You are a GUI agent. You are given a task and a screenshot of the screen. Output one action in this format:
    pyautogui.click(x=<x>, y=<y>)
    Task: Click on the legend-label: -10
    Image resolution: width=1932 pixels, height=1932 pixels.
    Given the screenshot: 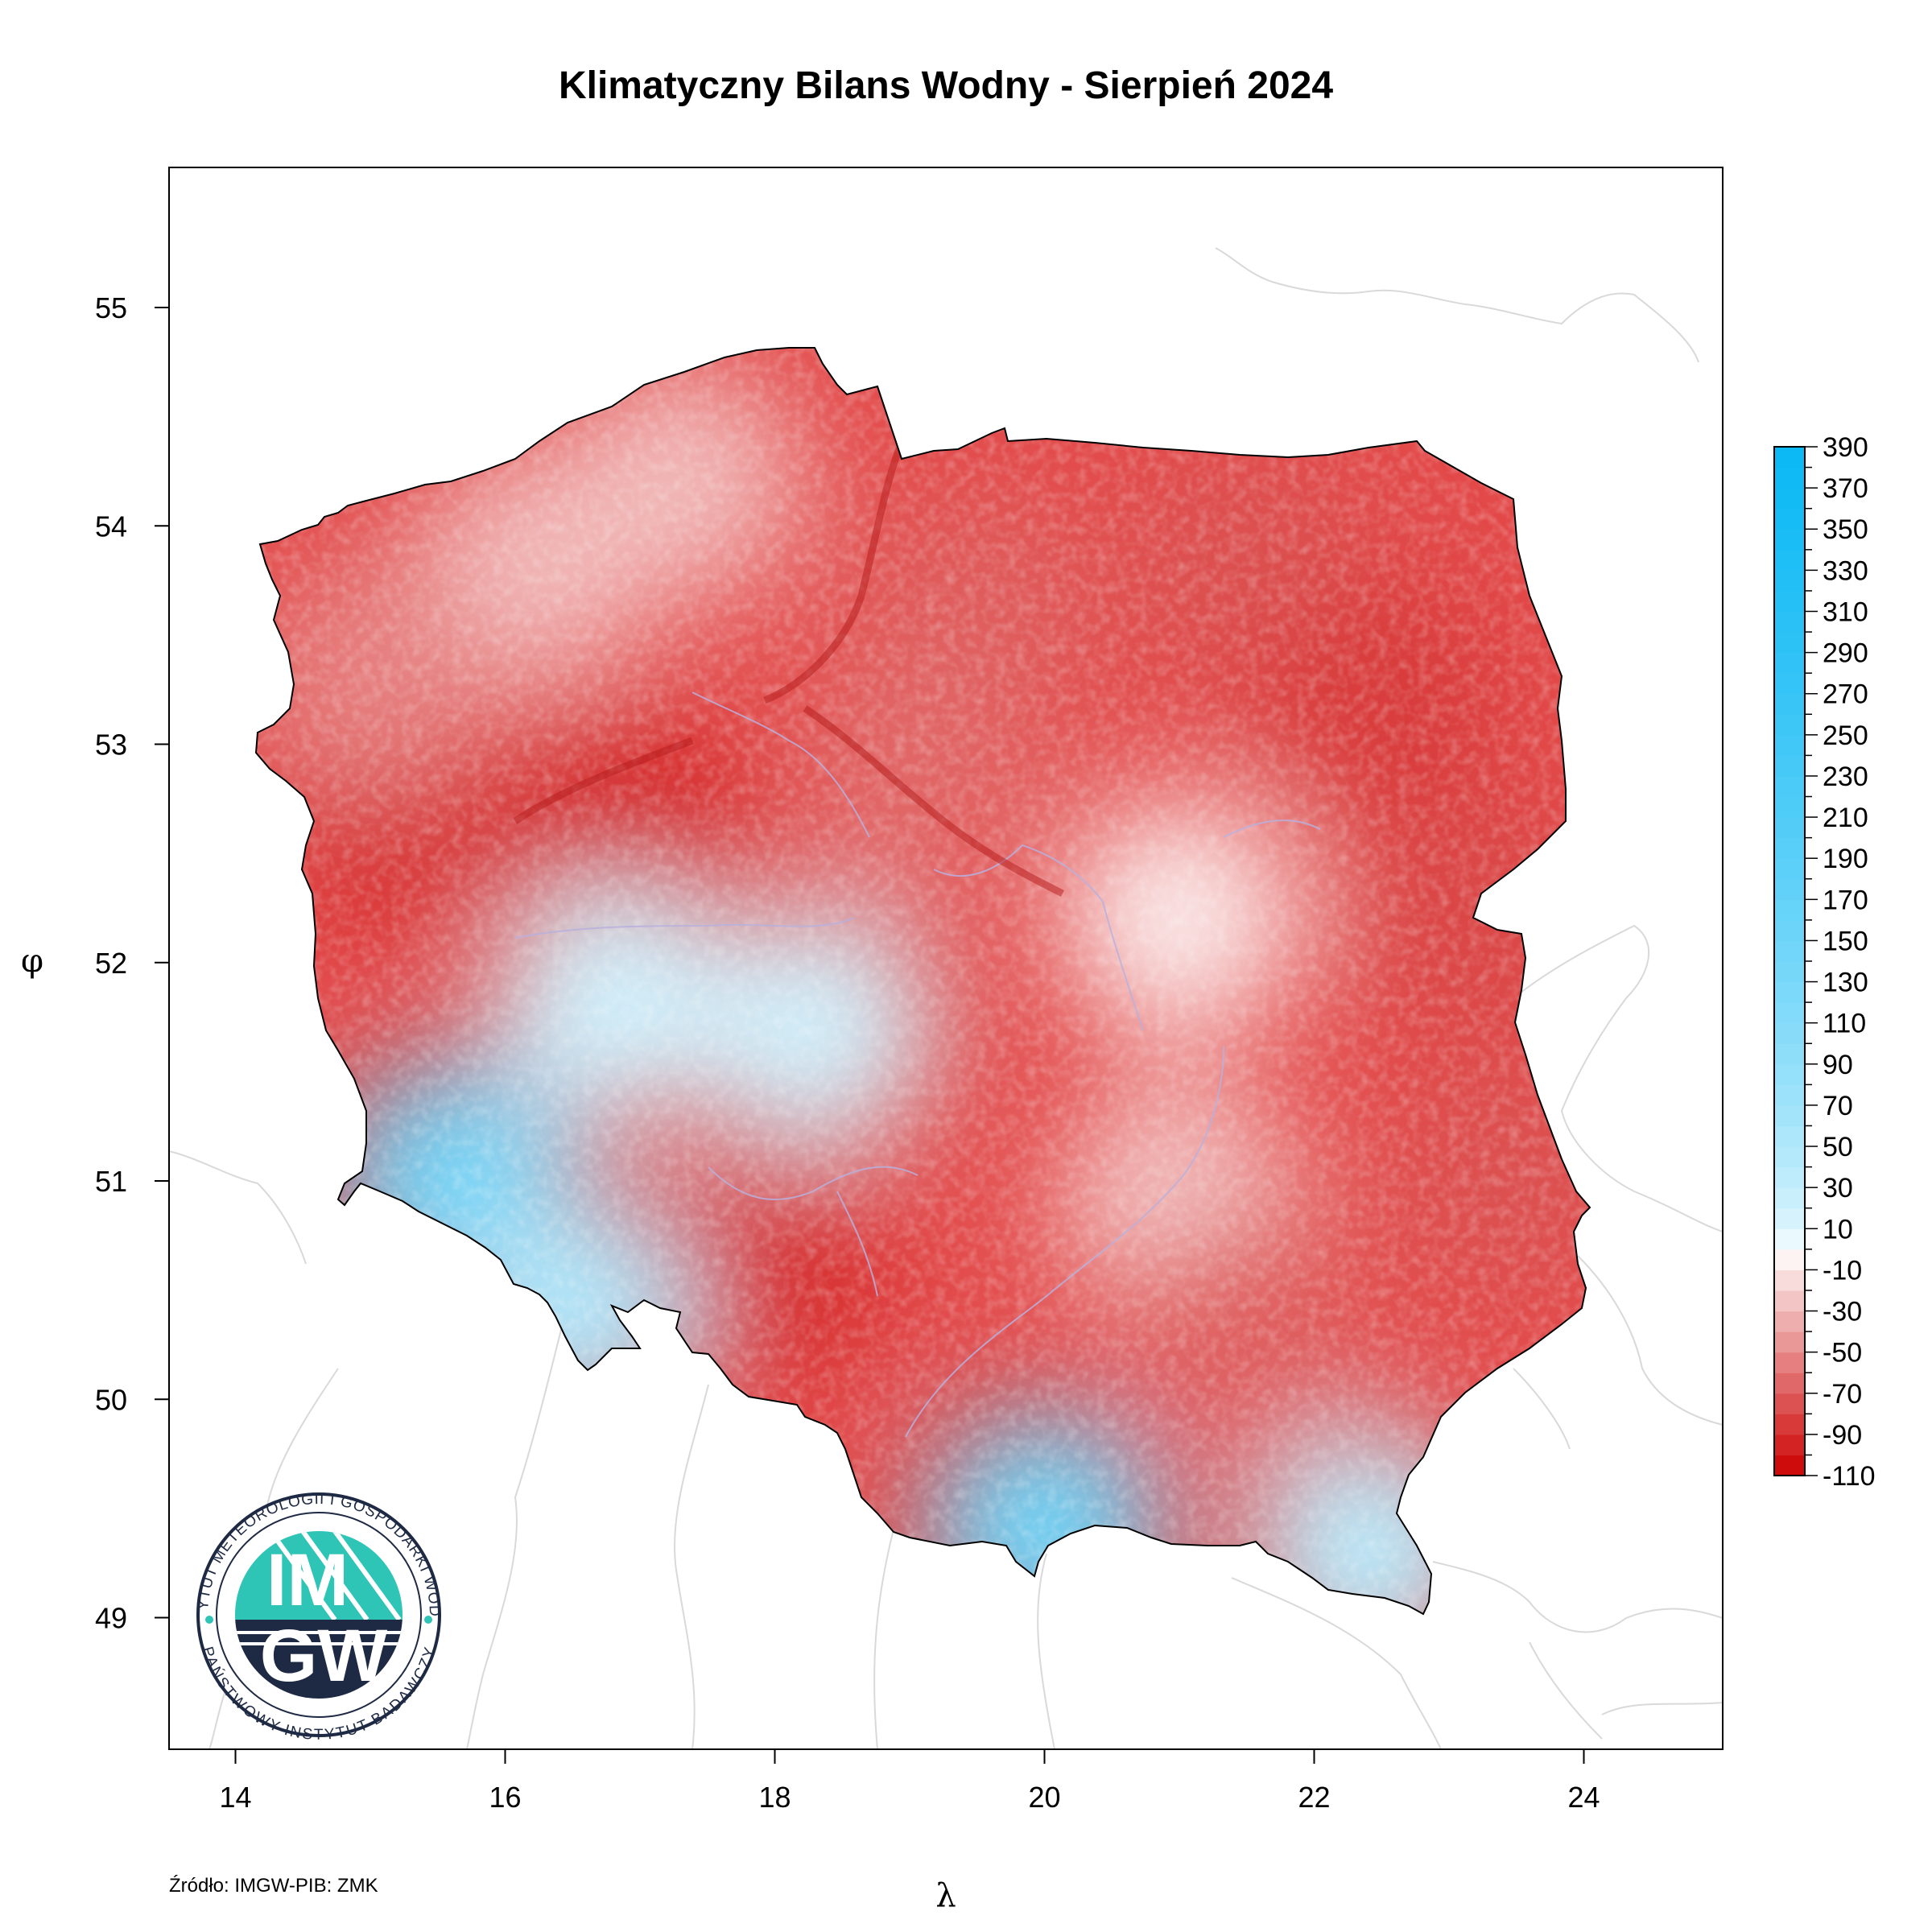 What is the action you would take?
    pyautogui.click(x=1842, y=1270)
    